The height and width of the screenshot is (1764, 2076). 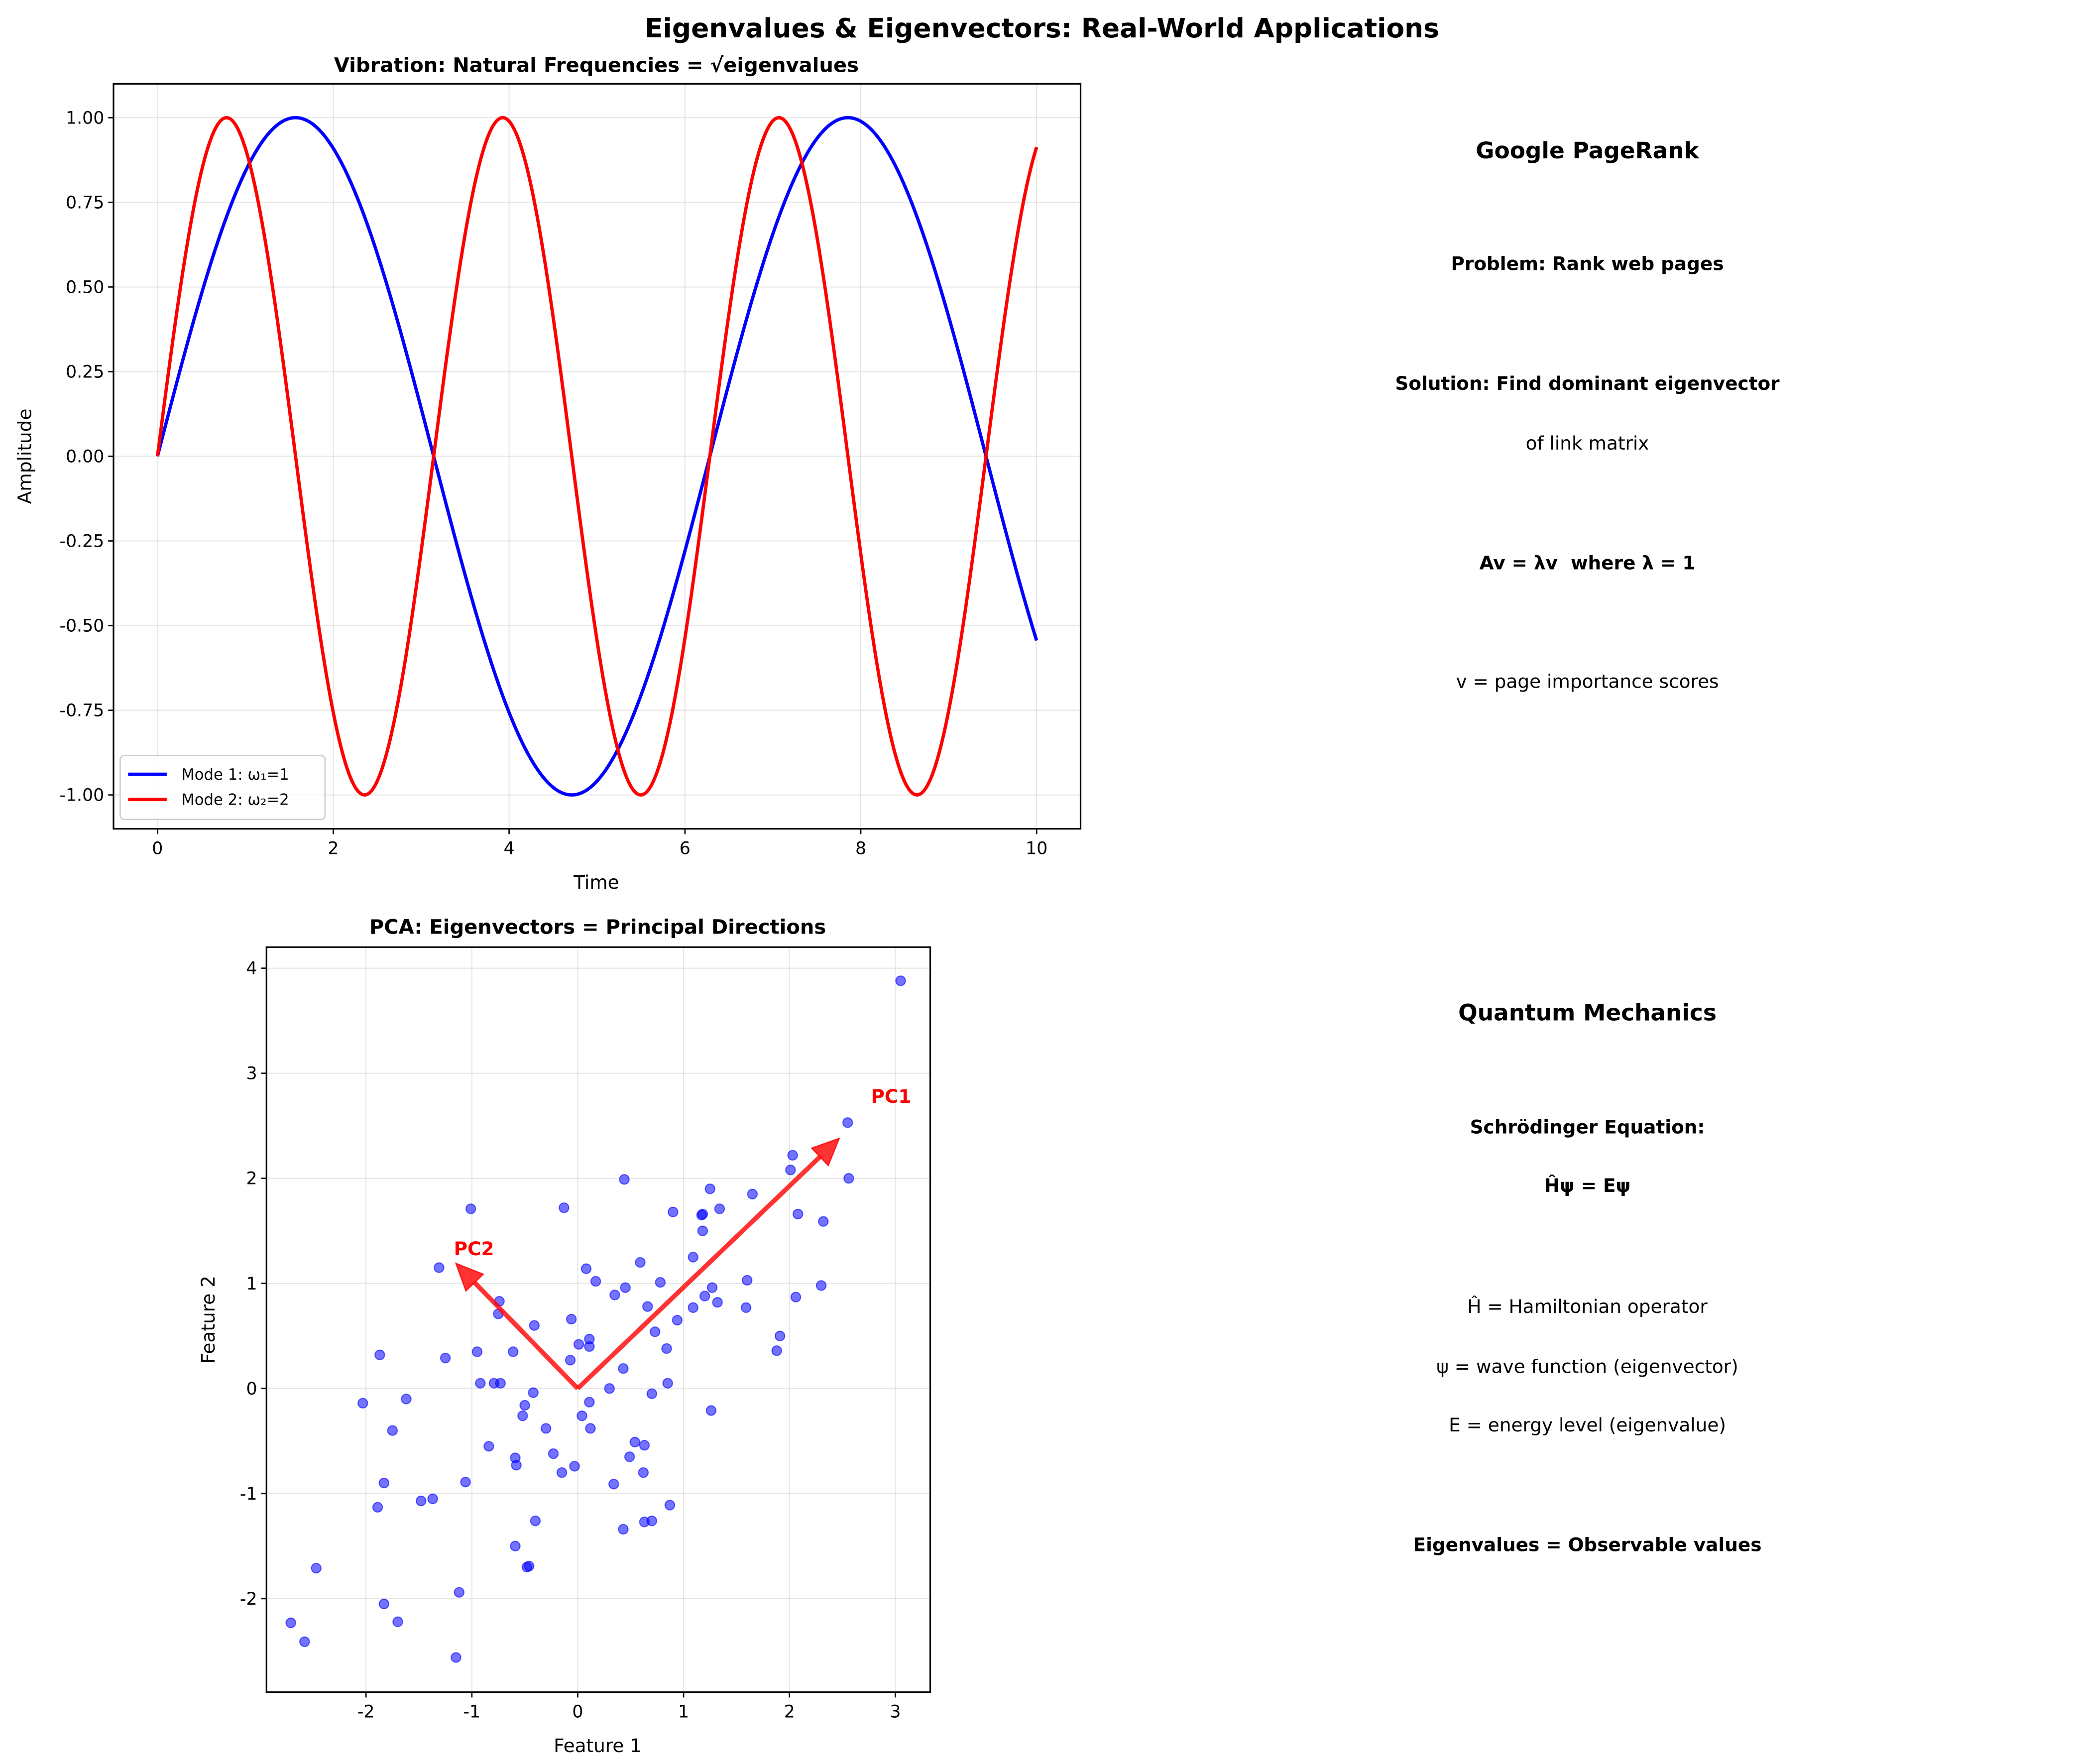 What do you see at coordinates (85, 203) in the screenshot?
I see `y-tick-label: 0.75` at bounding box center [85, 203].